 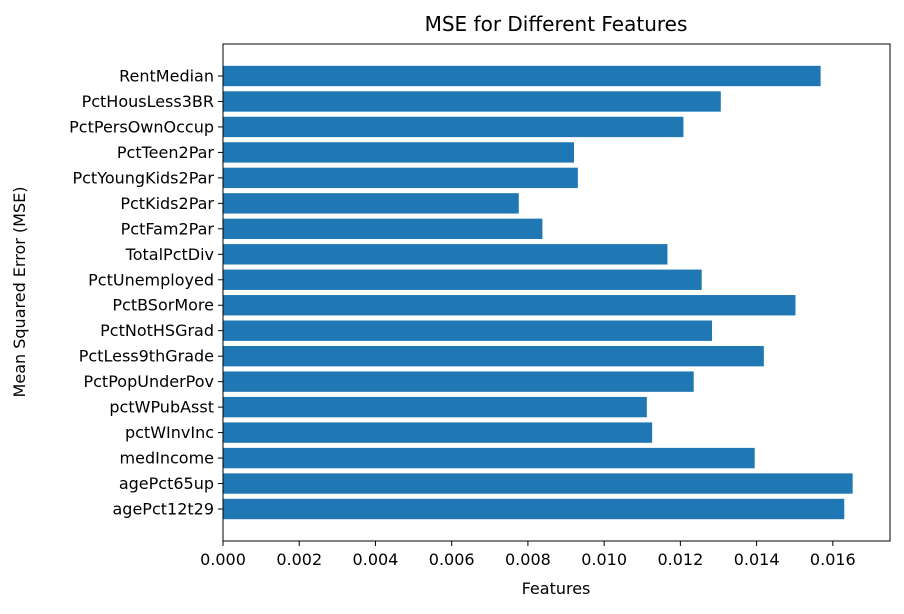 I want to click on bar-pctWInvInc, so click(x=438, y=432).